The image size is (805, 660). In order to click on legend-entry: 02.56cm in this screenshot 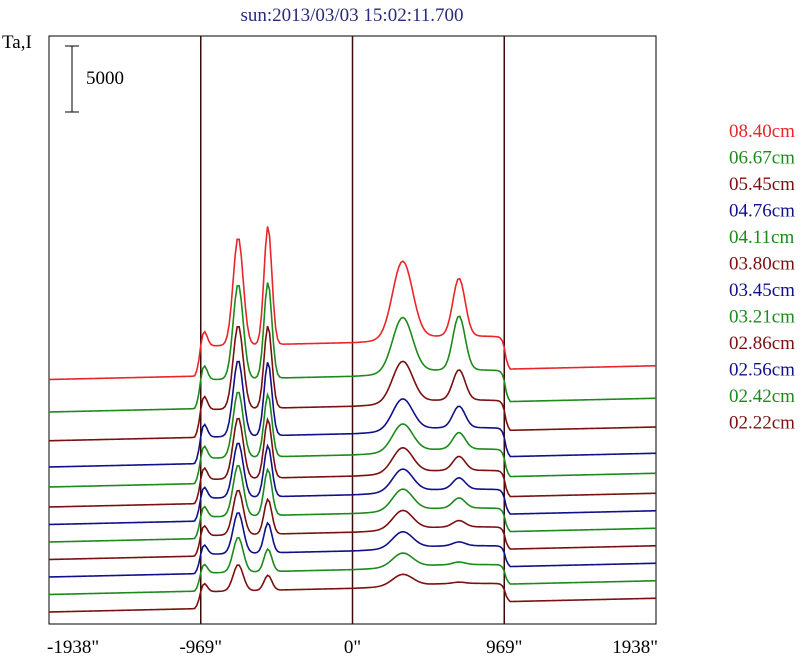, I will do `click(762, 370)`.